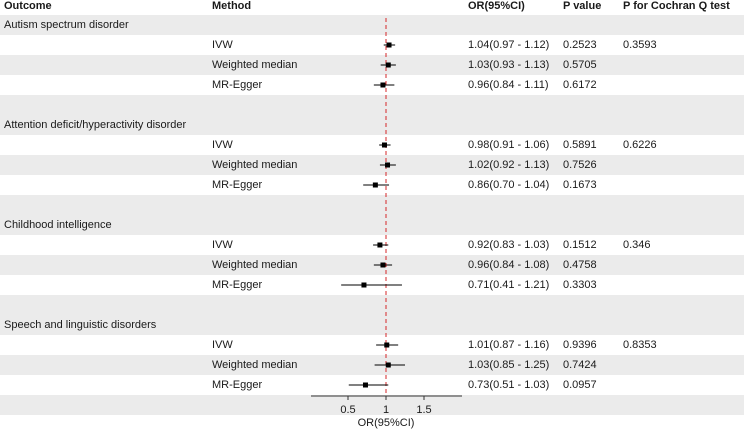 The height and width of the screenshot is (431, 744). Describe the element at coordinates (509, 185) in the screenshot. I see `or-ci-value: 0.86(0.70 - 1.04)` at that location.